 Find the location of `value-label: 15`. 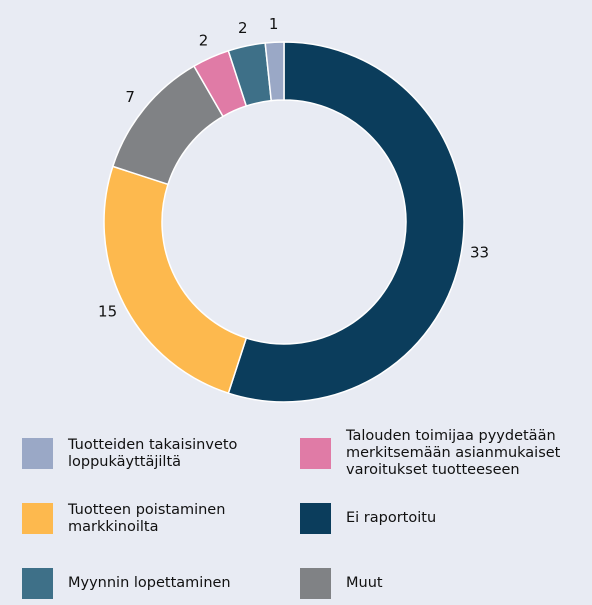

value-label: 15 is located at coordinates (107, 311).